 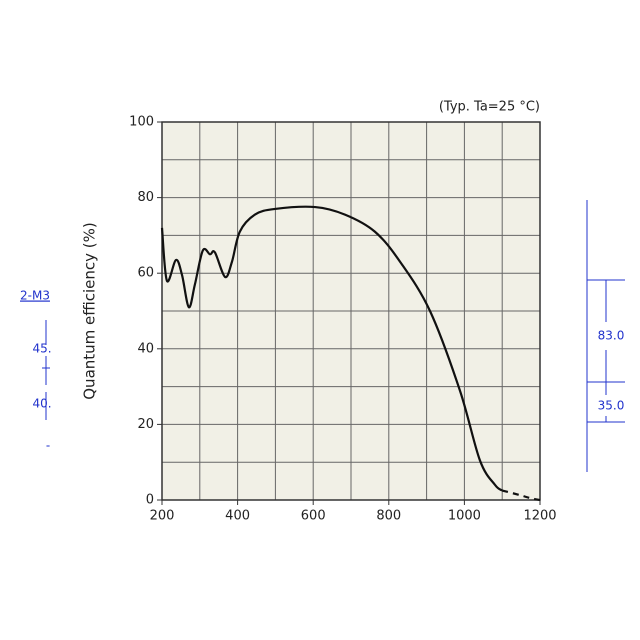 I want to click on x-tick-label: 200, so click(x=162, y=516).